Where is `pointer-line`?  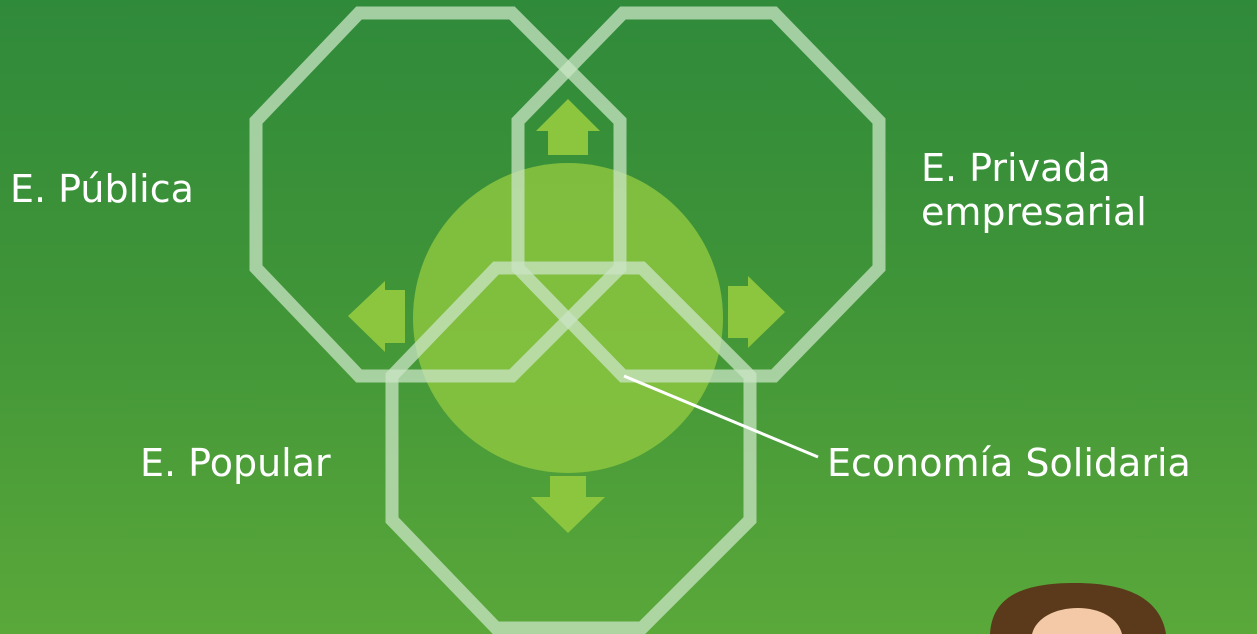
pointer-line is located at coordinates (721, 416).